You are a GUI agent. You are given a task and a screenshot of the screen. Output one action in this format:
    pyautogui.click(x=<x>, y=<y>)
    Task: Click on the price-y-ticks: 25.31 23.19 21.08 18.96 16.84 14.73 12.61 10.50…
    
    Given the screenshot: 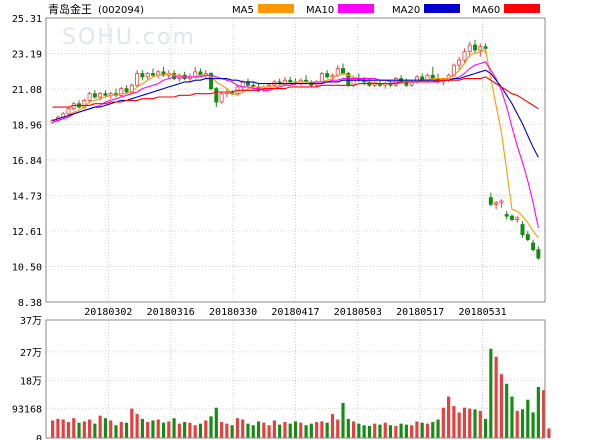 What is the action you would take?
    pyautogui.click(x=27, y=161)
    